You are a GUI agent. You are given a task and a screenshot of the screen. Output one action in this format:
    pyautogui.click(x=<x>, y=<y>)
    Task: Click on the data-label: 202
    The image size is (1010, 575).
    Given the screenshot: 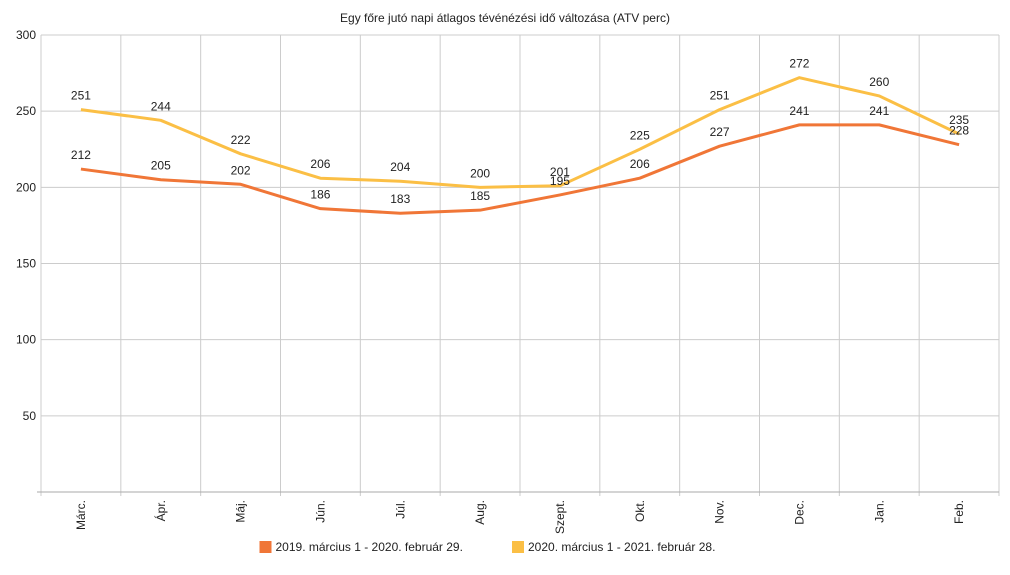 What is the action you would take?
    pyautogui.click(x=241, y=170)
    